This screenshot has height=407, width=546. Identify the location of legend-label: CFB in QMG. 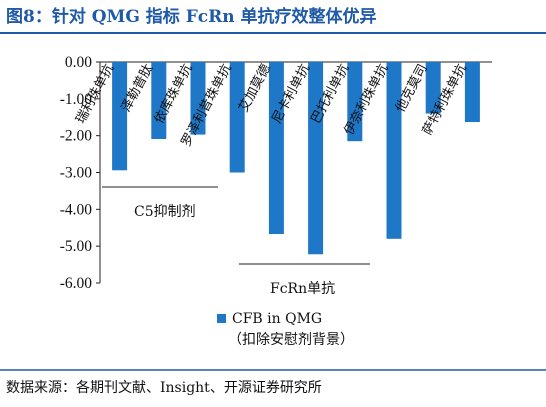
(277, 319).